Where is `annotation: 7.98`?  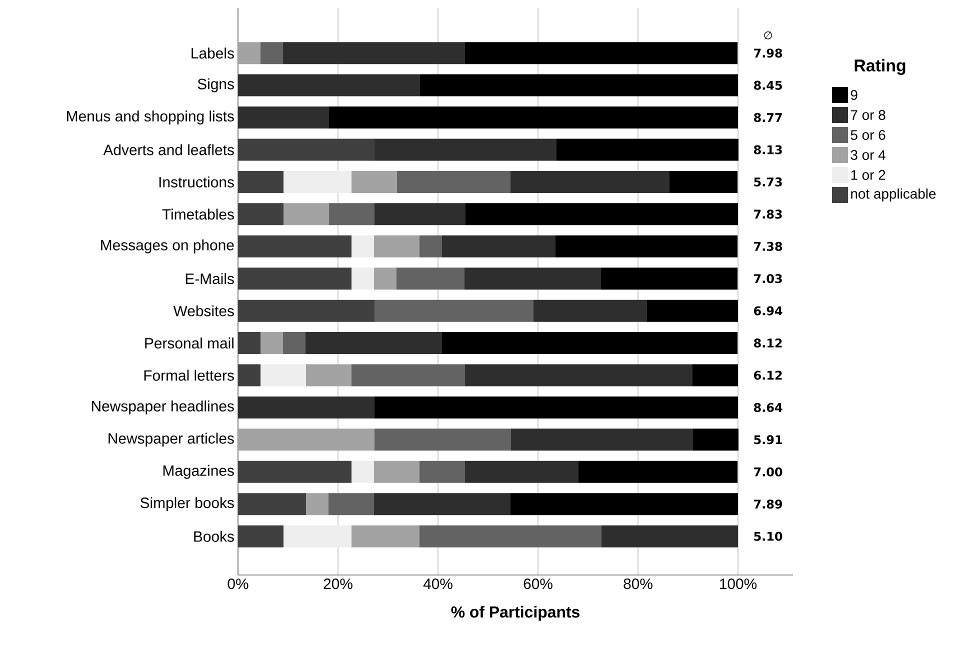
annotation: 7.98 is located at coordinates (768, 53).